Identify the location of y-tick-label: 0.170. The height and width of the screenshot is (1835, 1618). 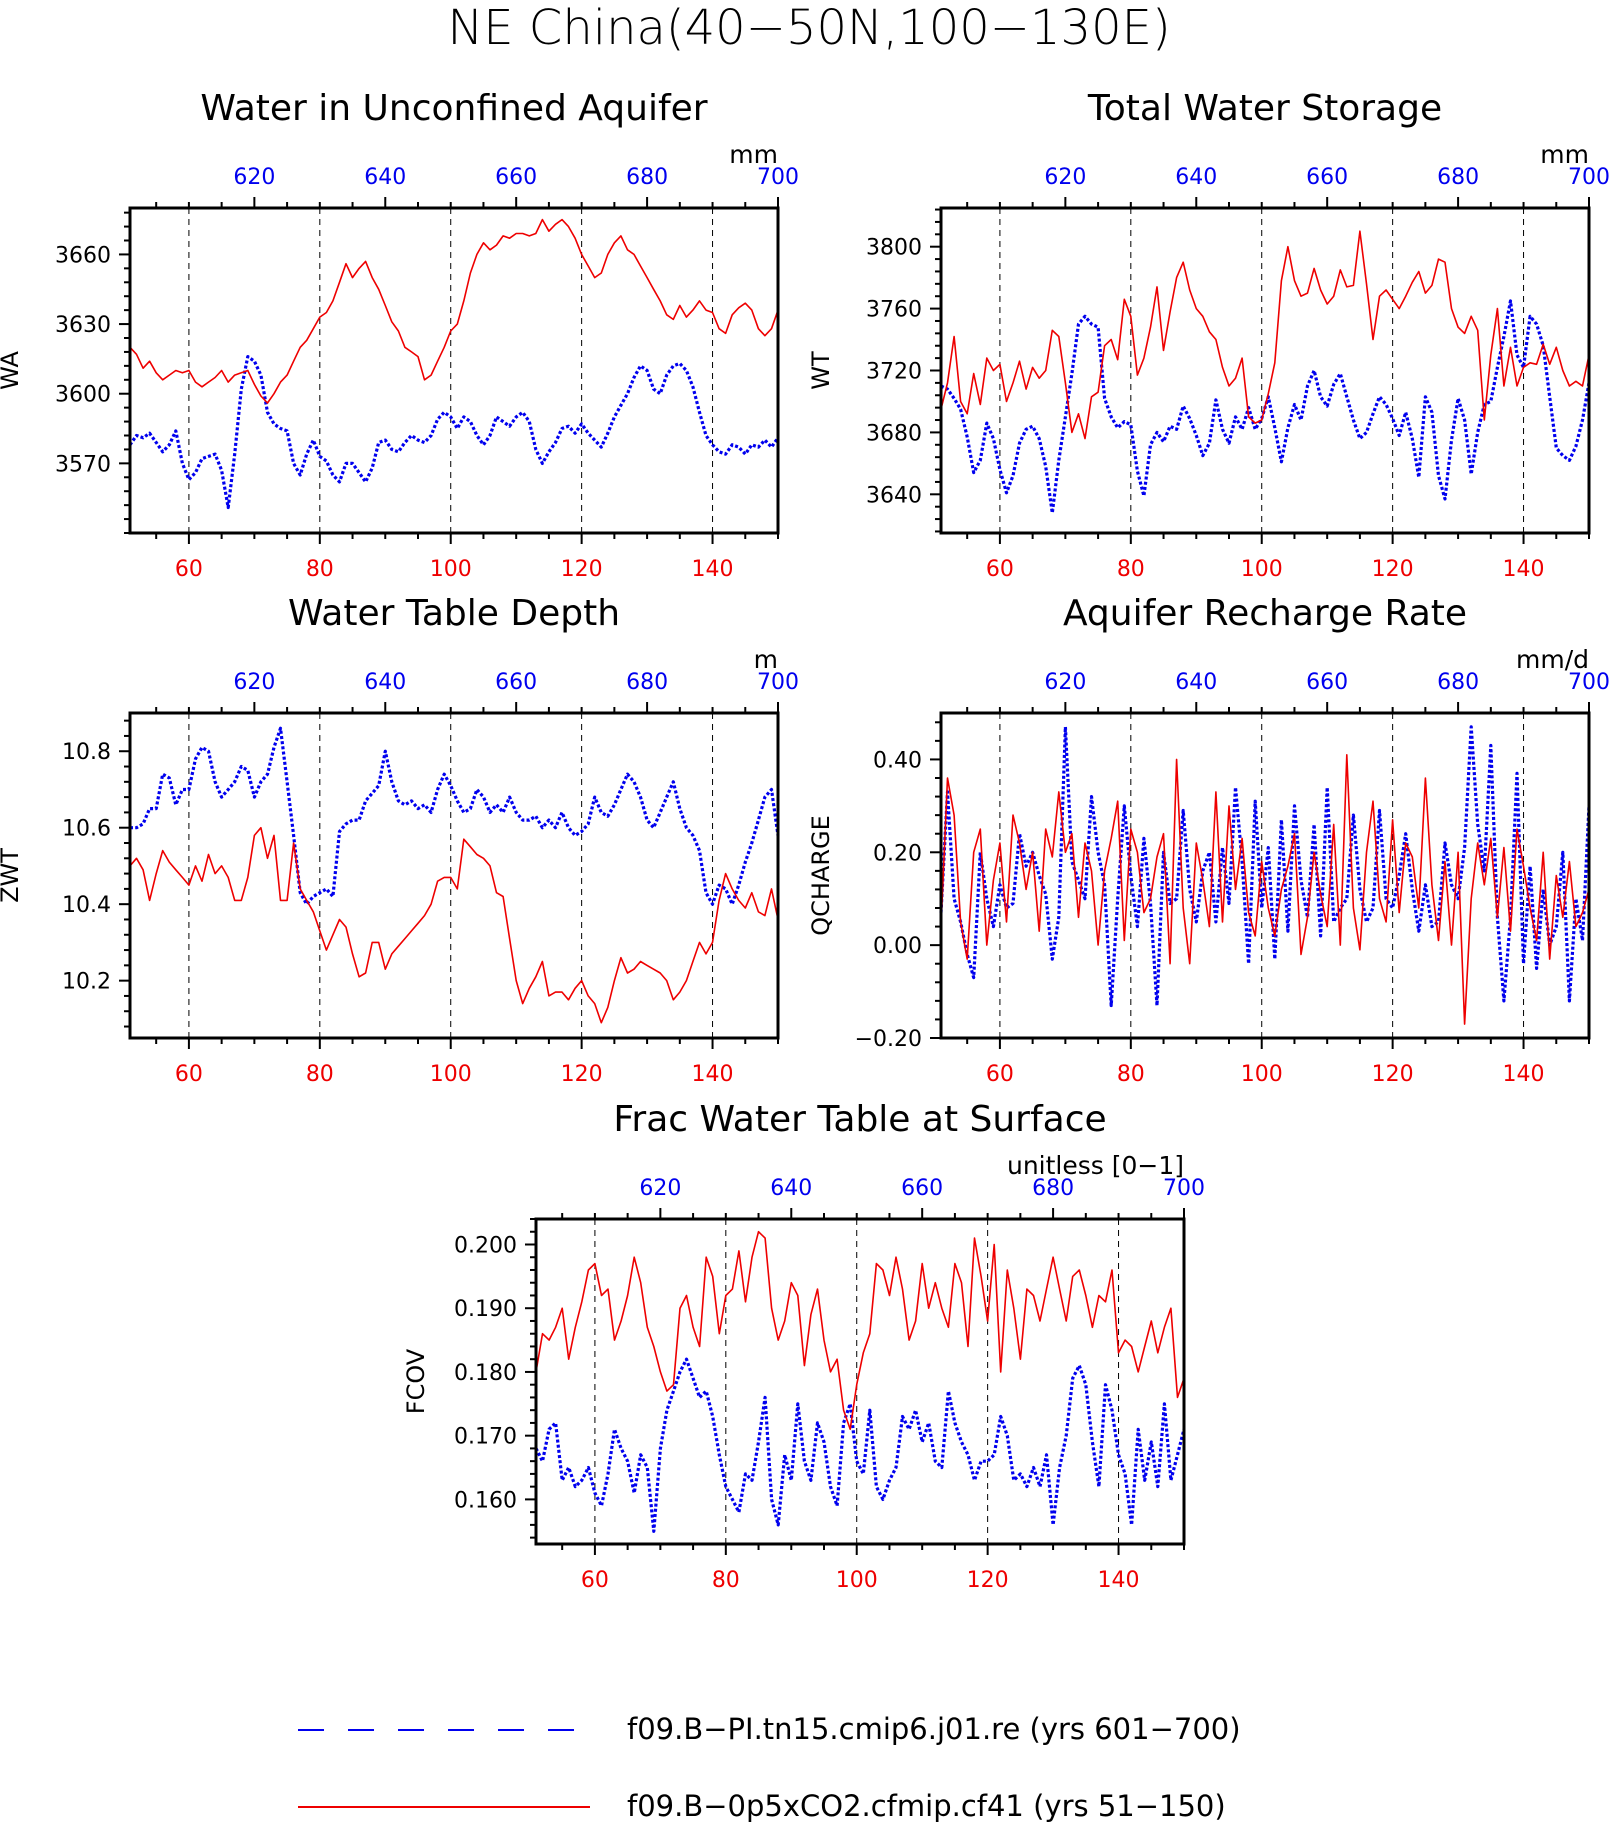
(485, 1437).